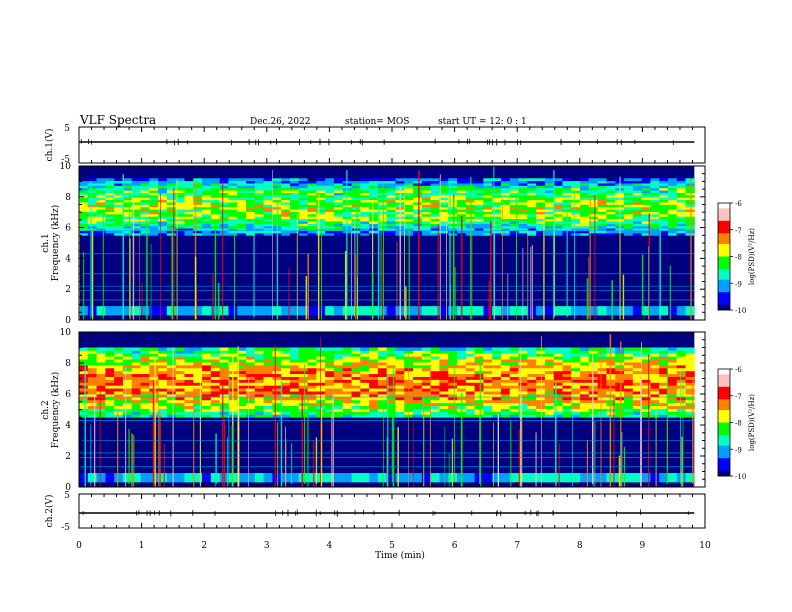  What do you see at coordinates (643, 546) in the screenshot?
I see `time-tick-label: 9` at bounding box center [643, 546].